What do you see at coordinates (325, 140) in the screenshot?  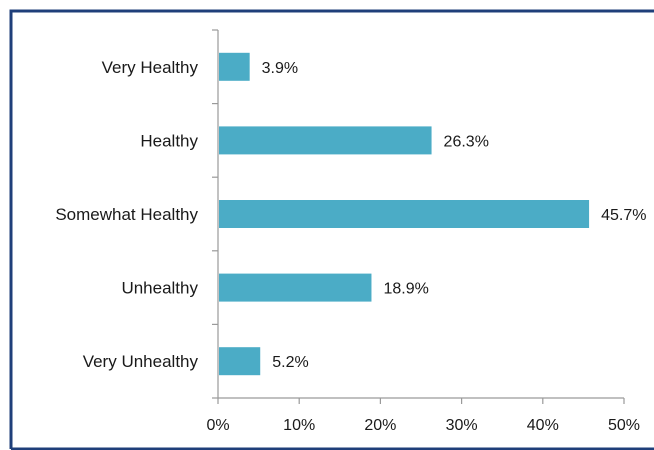 I see `bar-healthy` at bounding box center [325, 140].